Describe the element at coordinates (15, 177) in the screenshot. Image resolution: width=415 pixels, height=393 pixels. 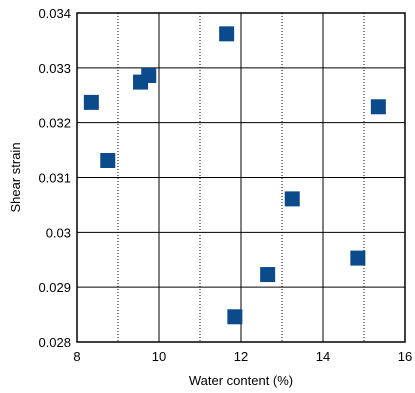
I see `y-axis-label: Shear strain` at that location.